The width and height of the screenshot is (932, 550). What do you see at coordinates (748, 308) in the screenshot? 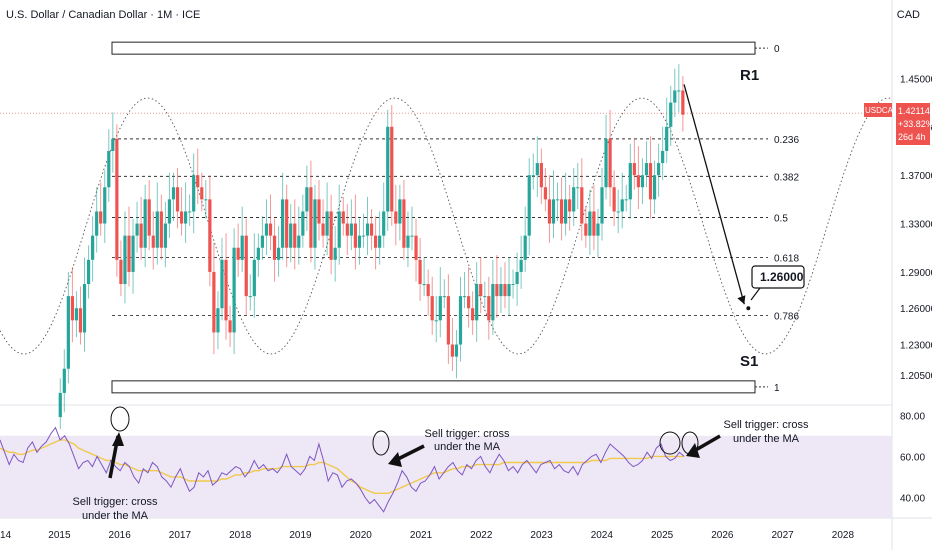
I see `target-point` at bounding box center [748, 308].